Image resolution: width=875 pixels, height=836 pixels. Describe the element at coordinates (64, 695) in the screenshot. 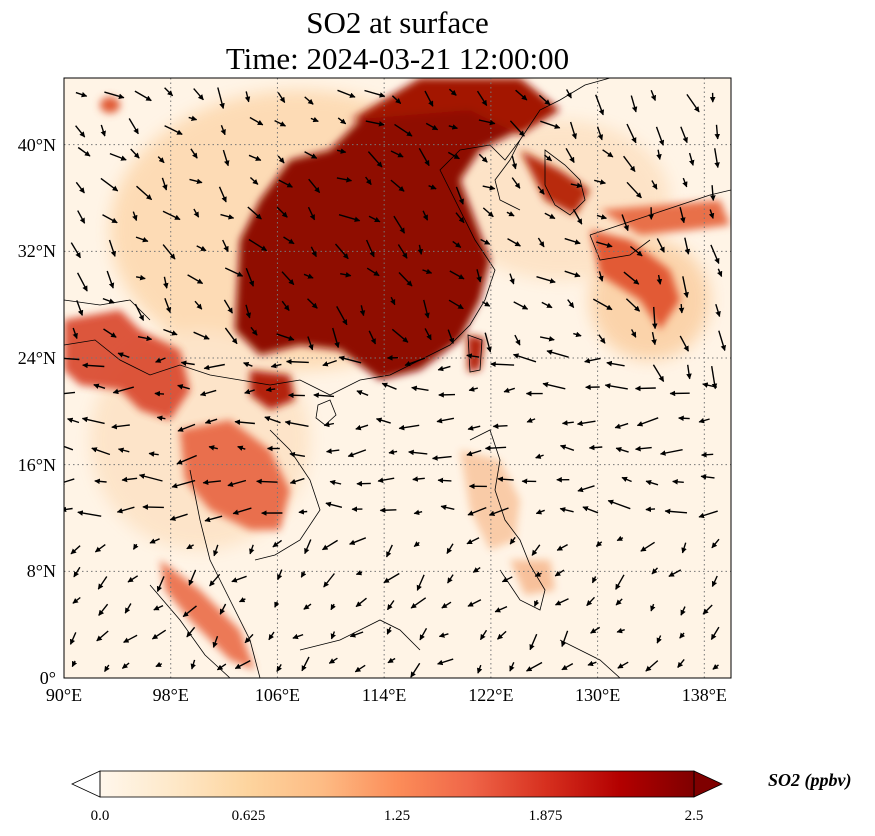

I see `x-tick-label: 90°E` at that location.